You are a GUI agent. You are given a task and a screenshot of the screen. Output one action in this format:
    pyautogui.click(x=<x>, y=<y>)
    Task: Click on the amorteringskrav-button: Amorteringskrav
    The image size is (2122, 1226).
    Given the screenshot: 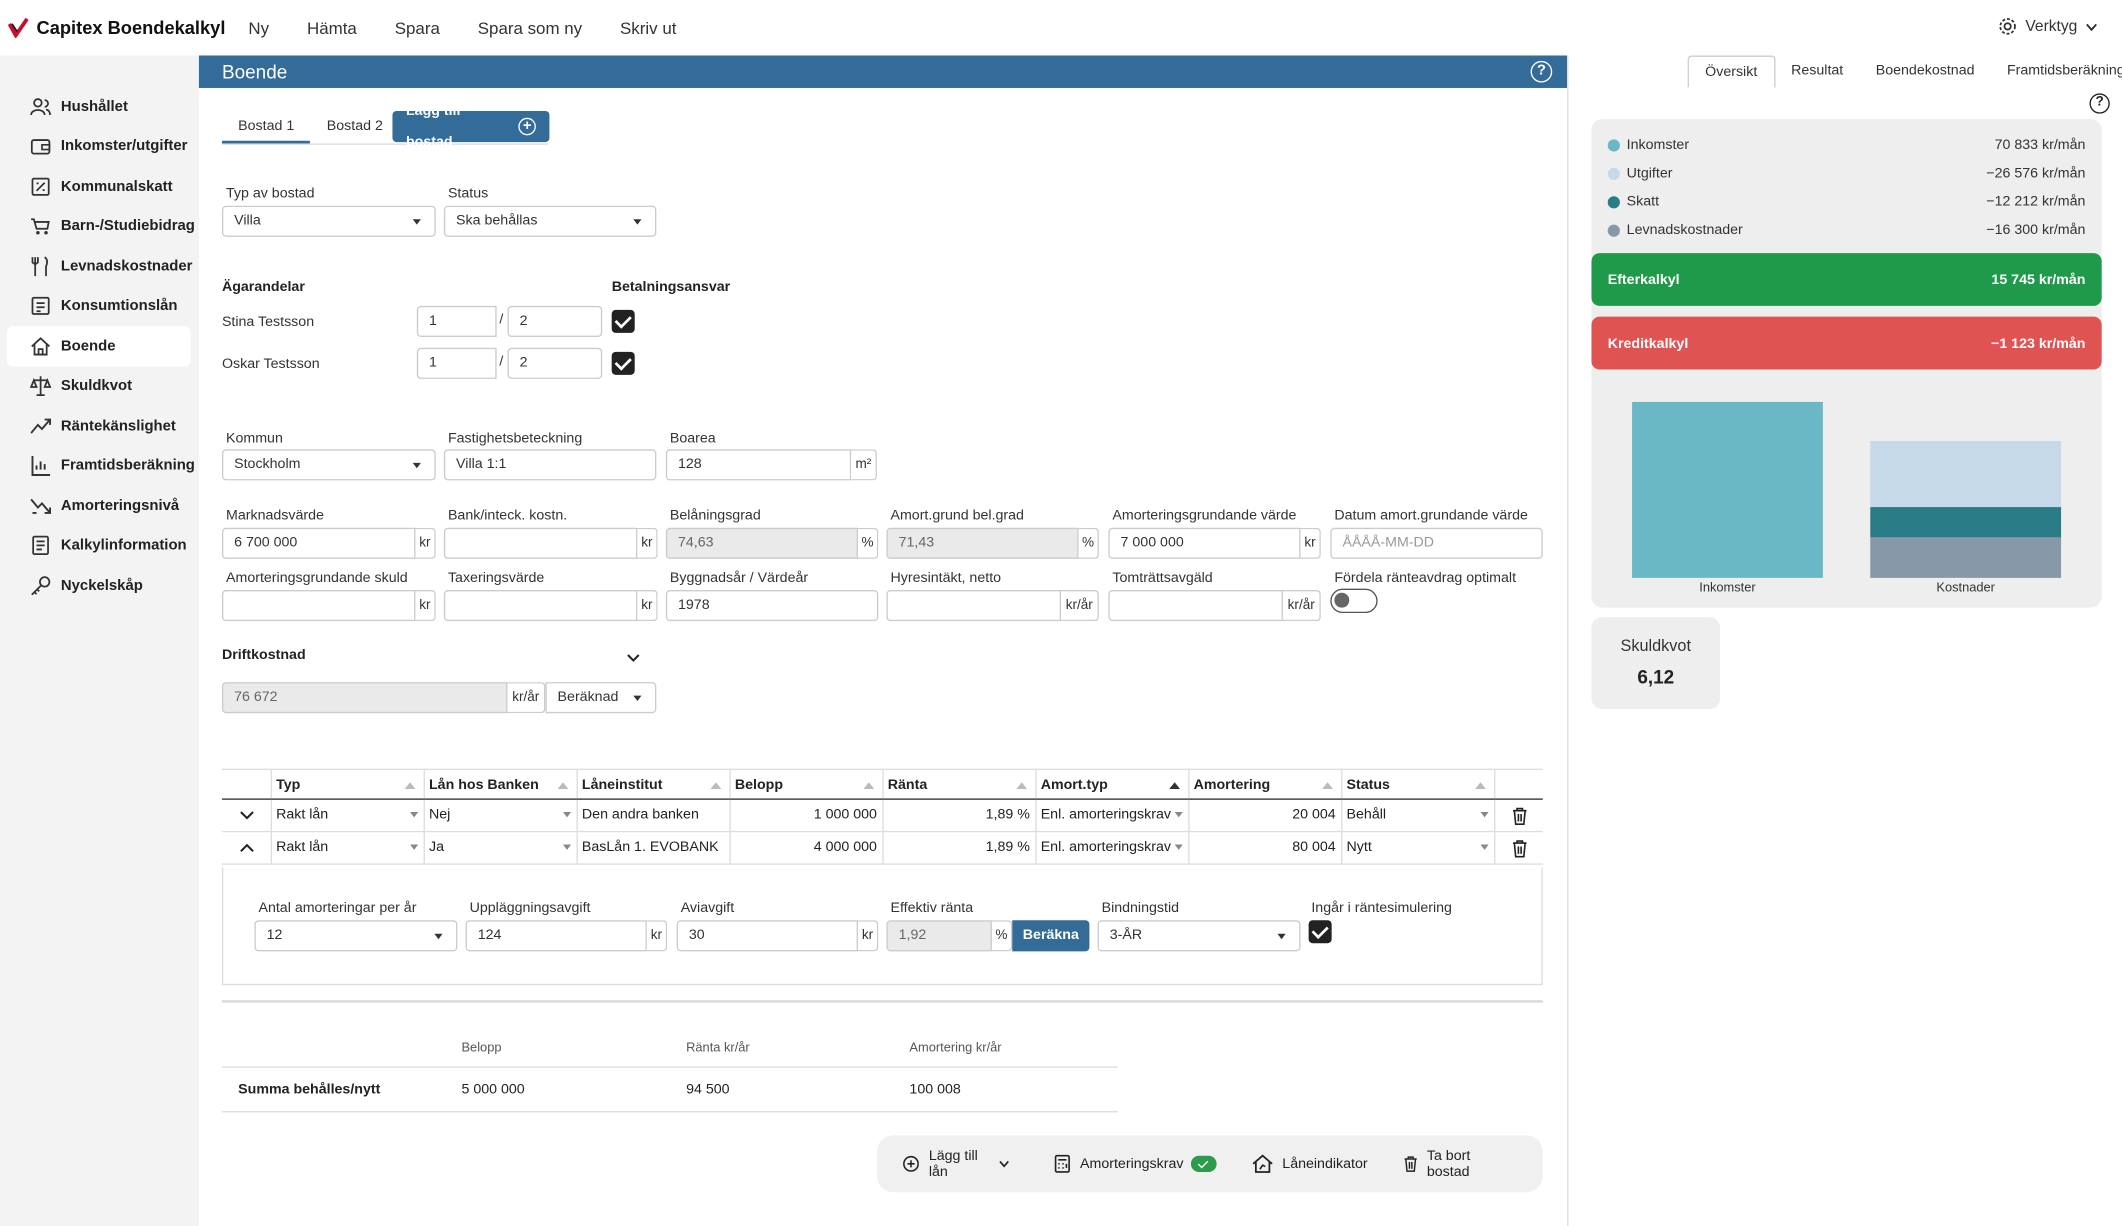 What is the action you would take?
    pyautogui.click(x=1135, y=1163)
    